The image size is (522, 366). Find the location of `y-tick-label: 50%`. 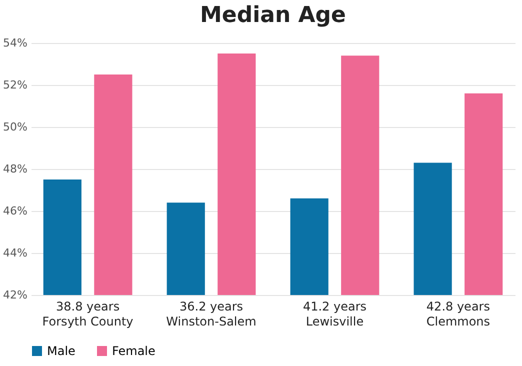

y-tick-label: 50% is located at coordinates (15, 127).